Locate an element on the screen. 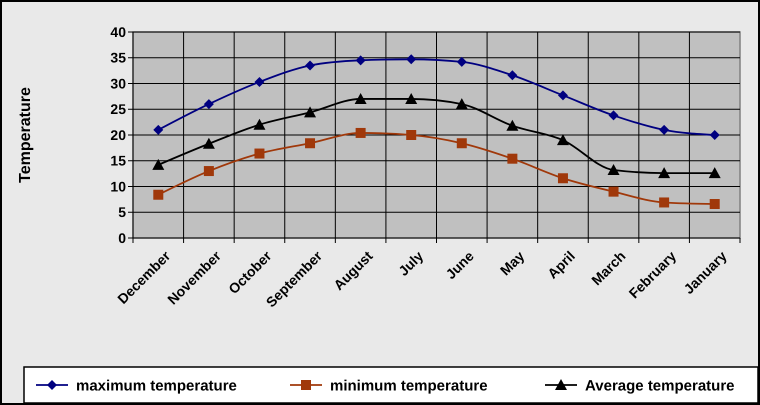 The height and width of the screenshot is (405, 760). y-tick-label: 10 is located at coordinates (118, 186).